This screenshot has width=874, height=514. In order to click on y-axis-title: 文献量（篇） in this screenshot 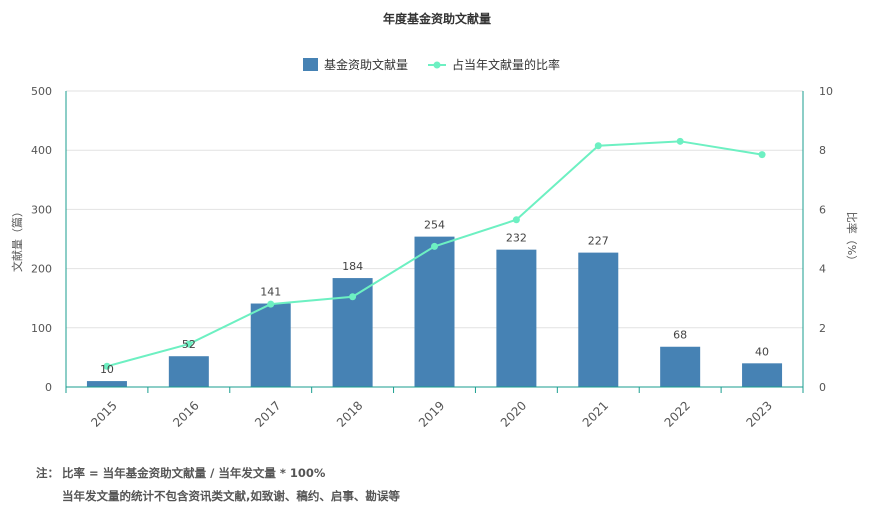, I will do `click(17, 239)`.